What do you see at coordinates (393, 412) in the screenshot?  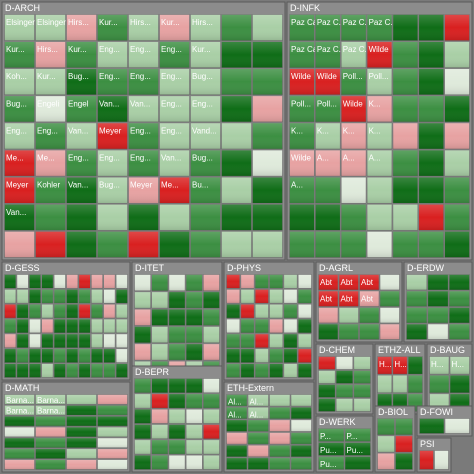 I see `group-label-d-biol: D-BIOL` at bounding box center [393, 412].